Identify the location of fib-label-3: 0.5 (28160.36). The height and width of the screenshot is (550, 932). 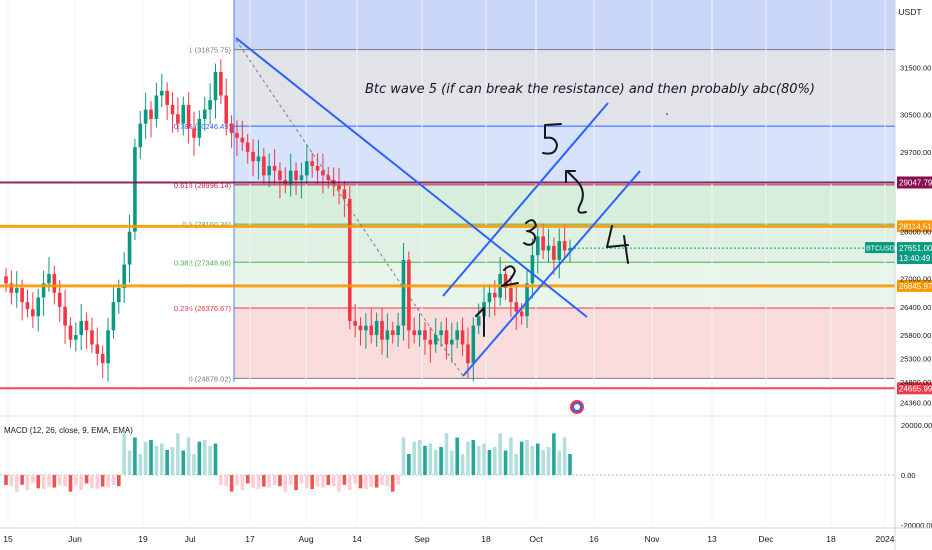
(206, 224).